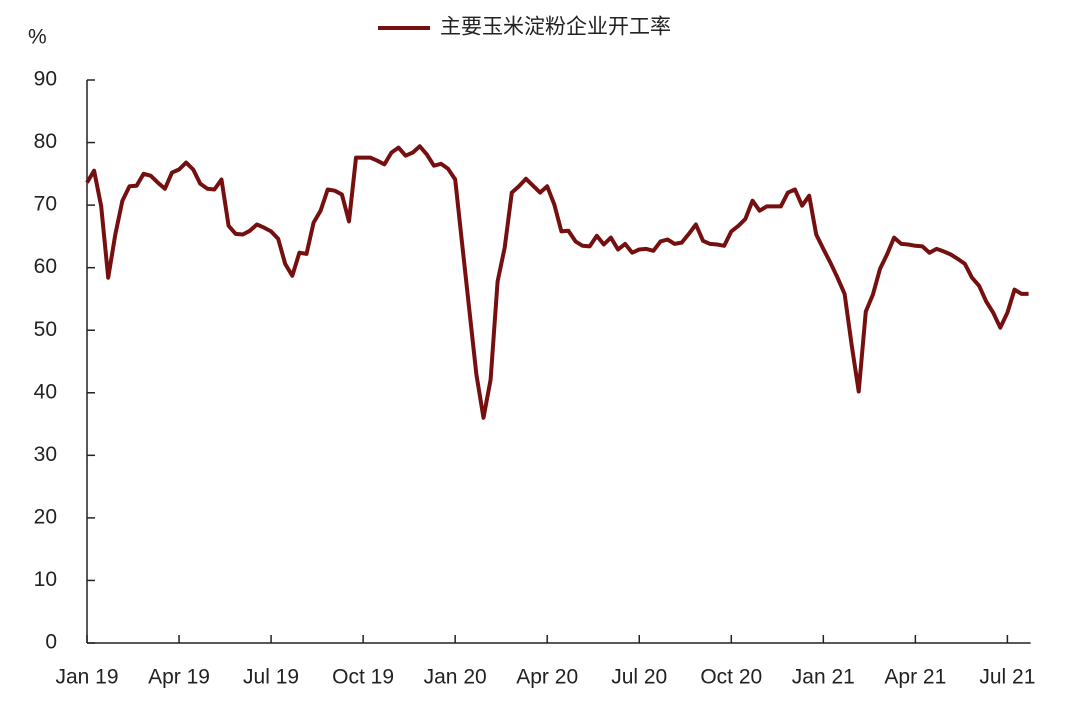  Describe the element at coordinates (45, 391) in the screenshot. I see `y-tick-label: 40` at that location.